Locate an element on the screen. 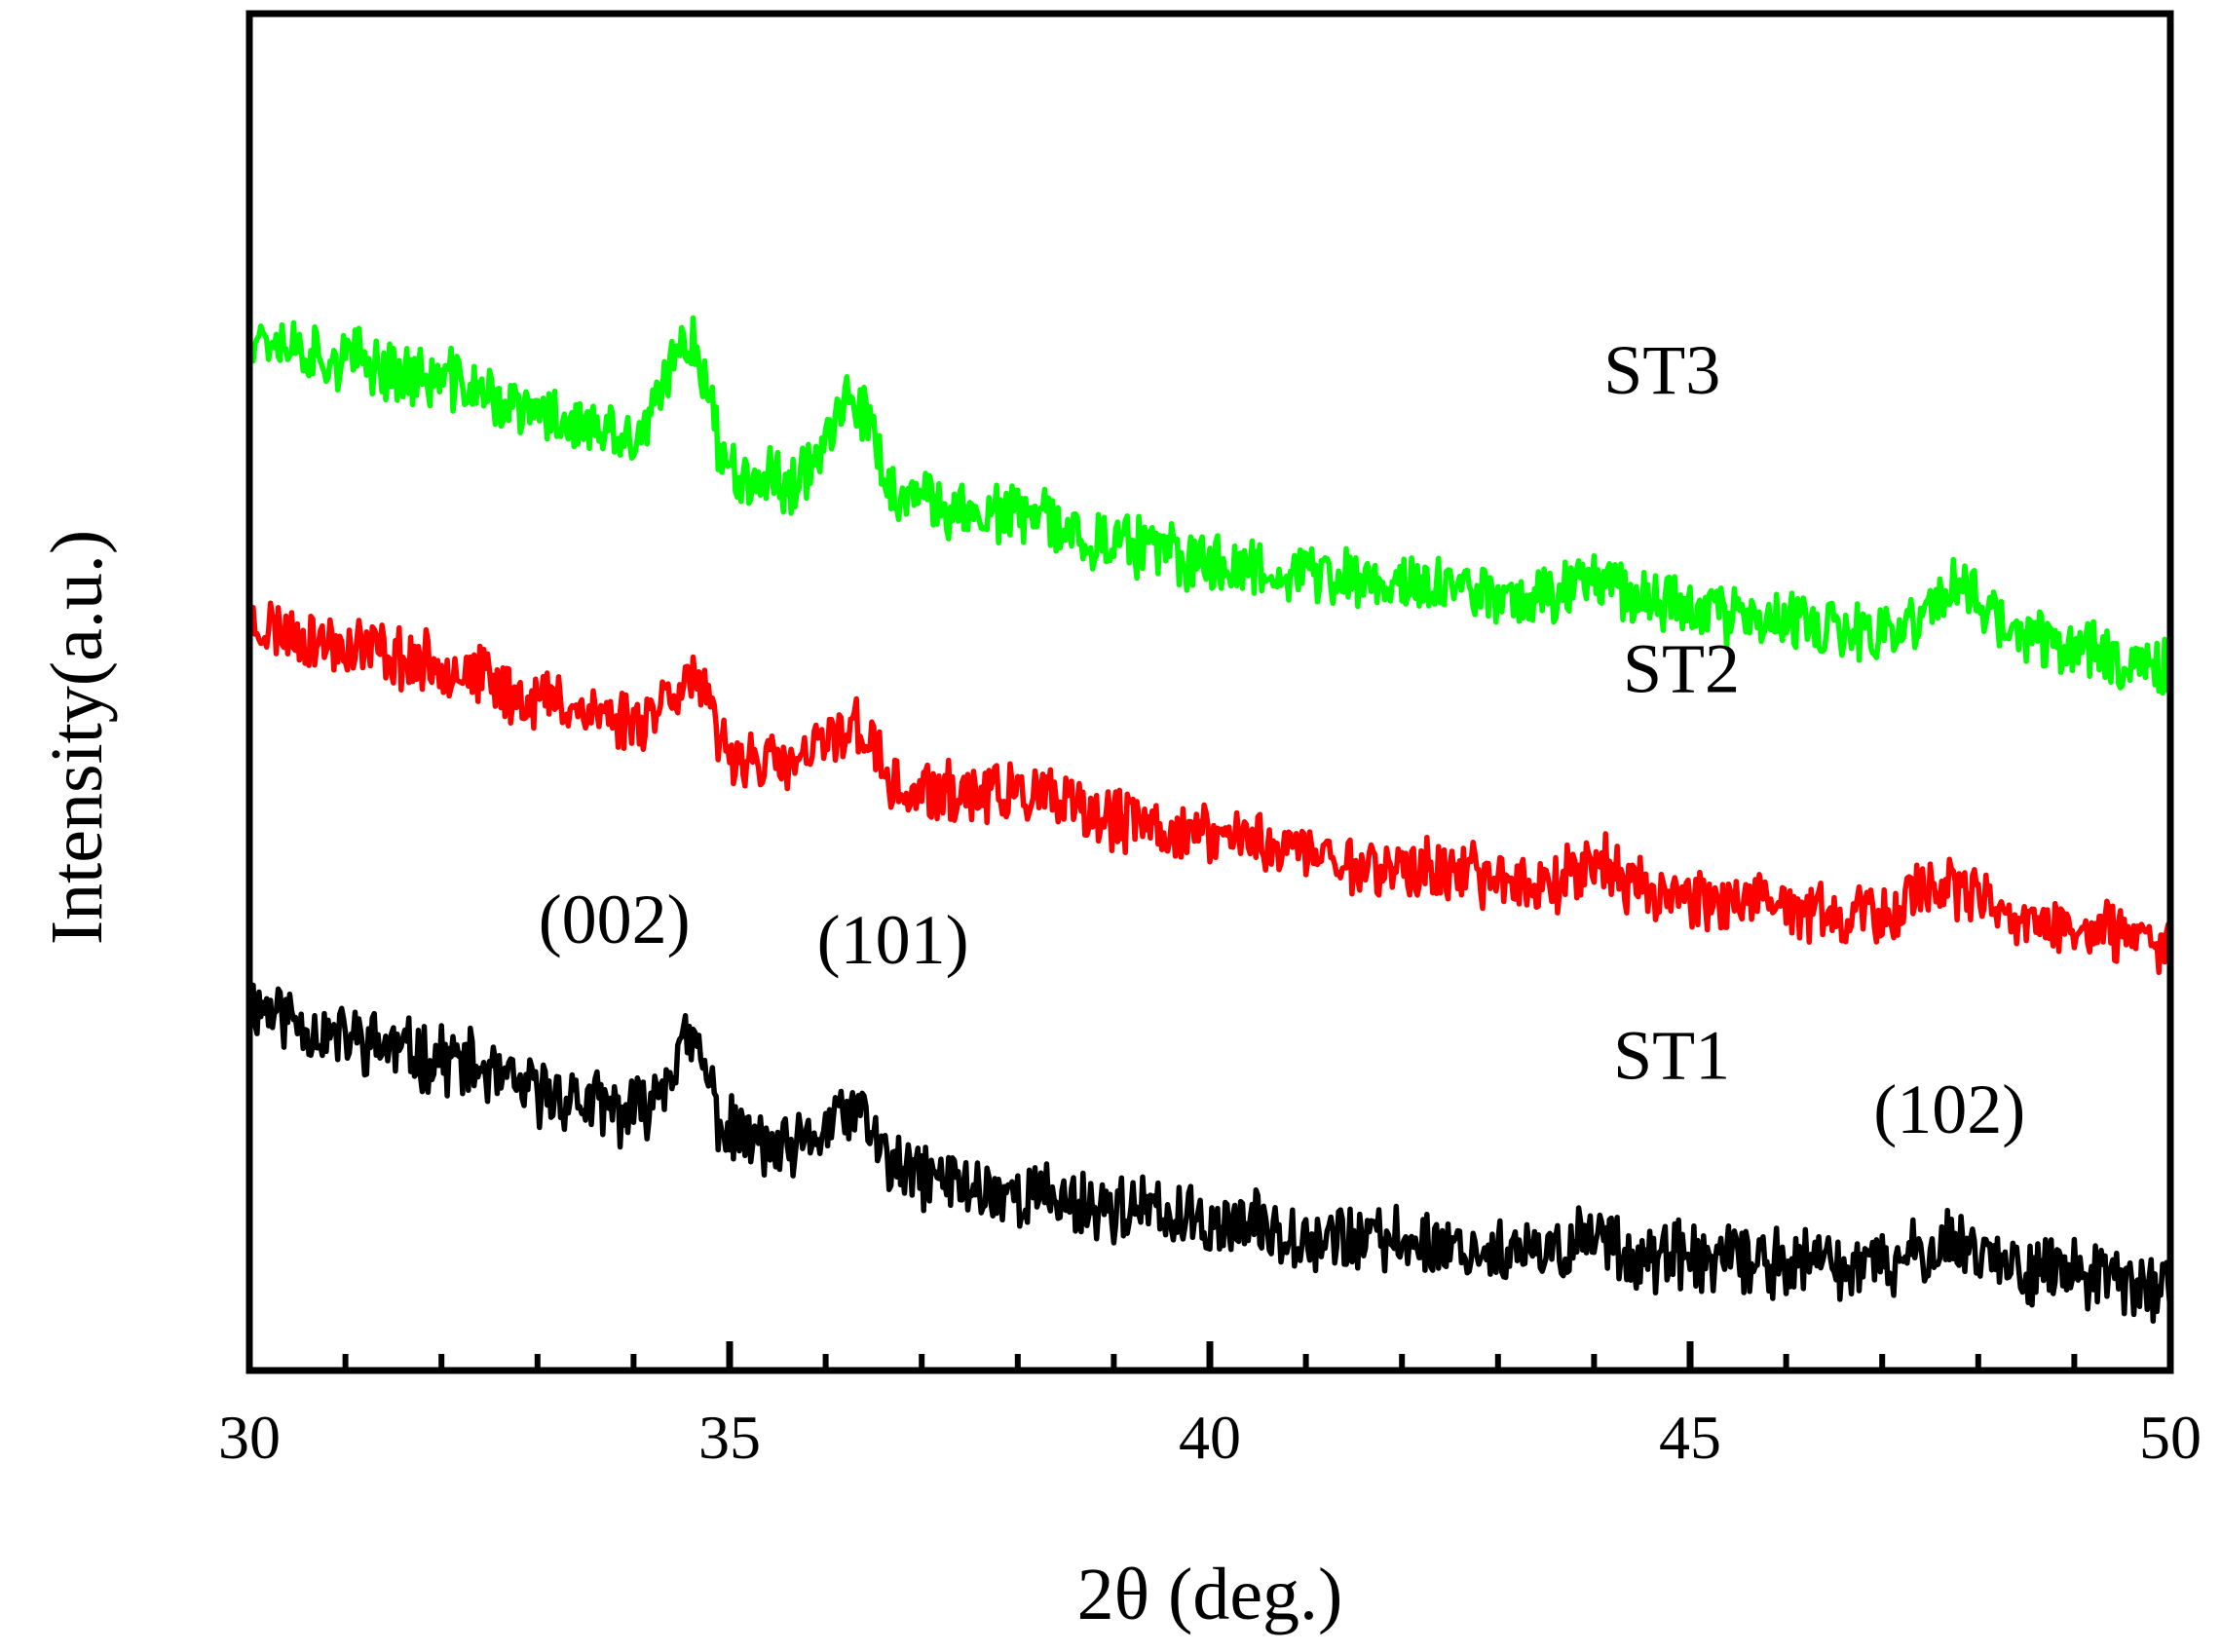  x-tick-label: 50 is located at coordinates (2170, 1437).